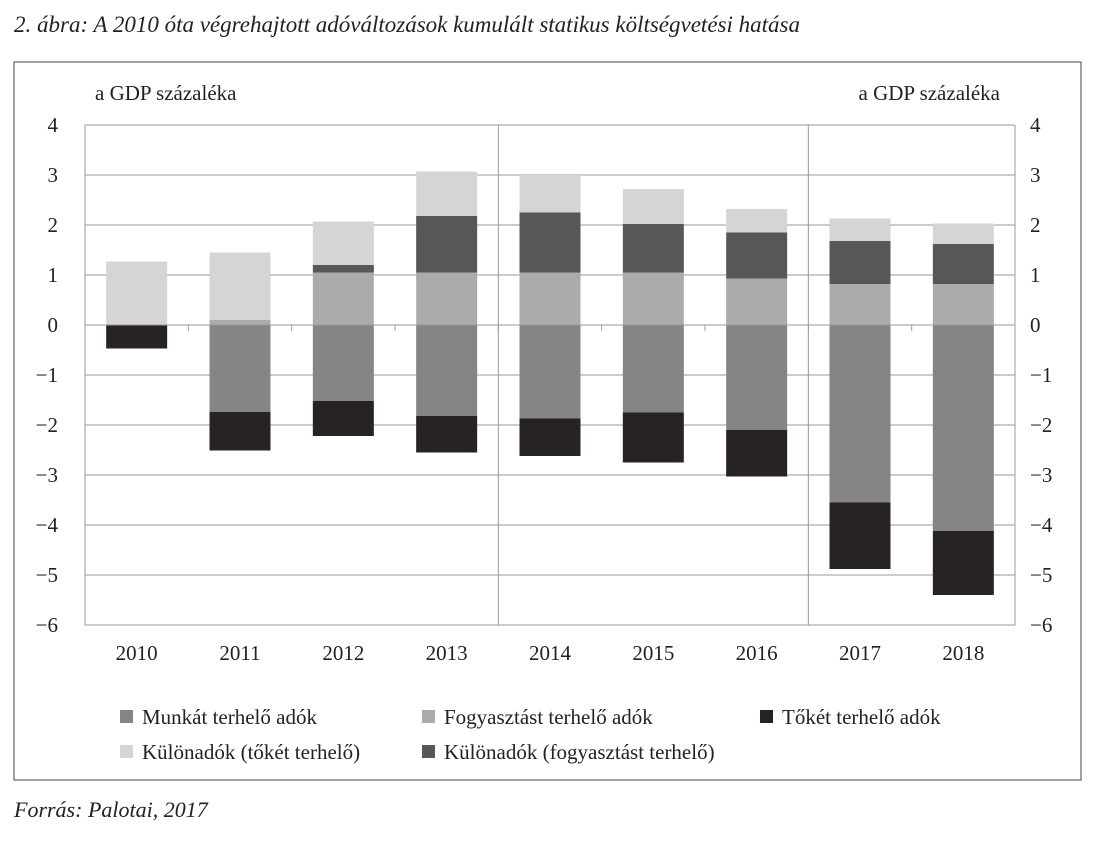 The image size is (1098, 842). I want to click on x-tick-label: 2011, so click(239, 653).